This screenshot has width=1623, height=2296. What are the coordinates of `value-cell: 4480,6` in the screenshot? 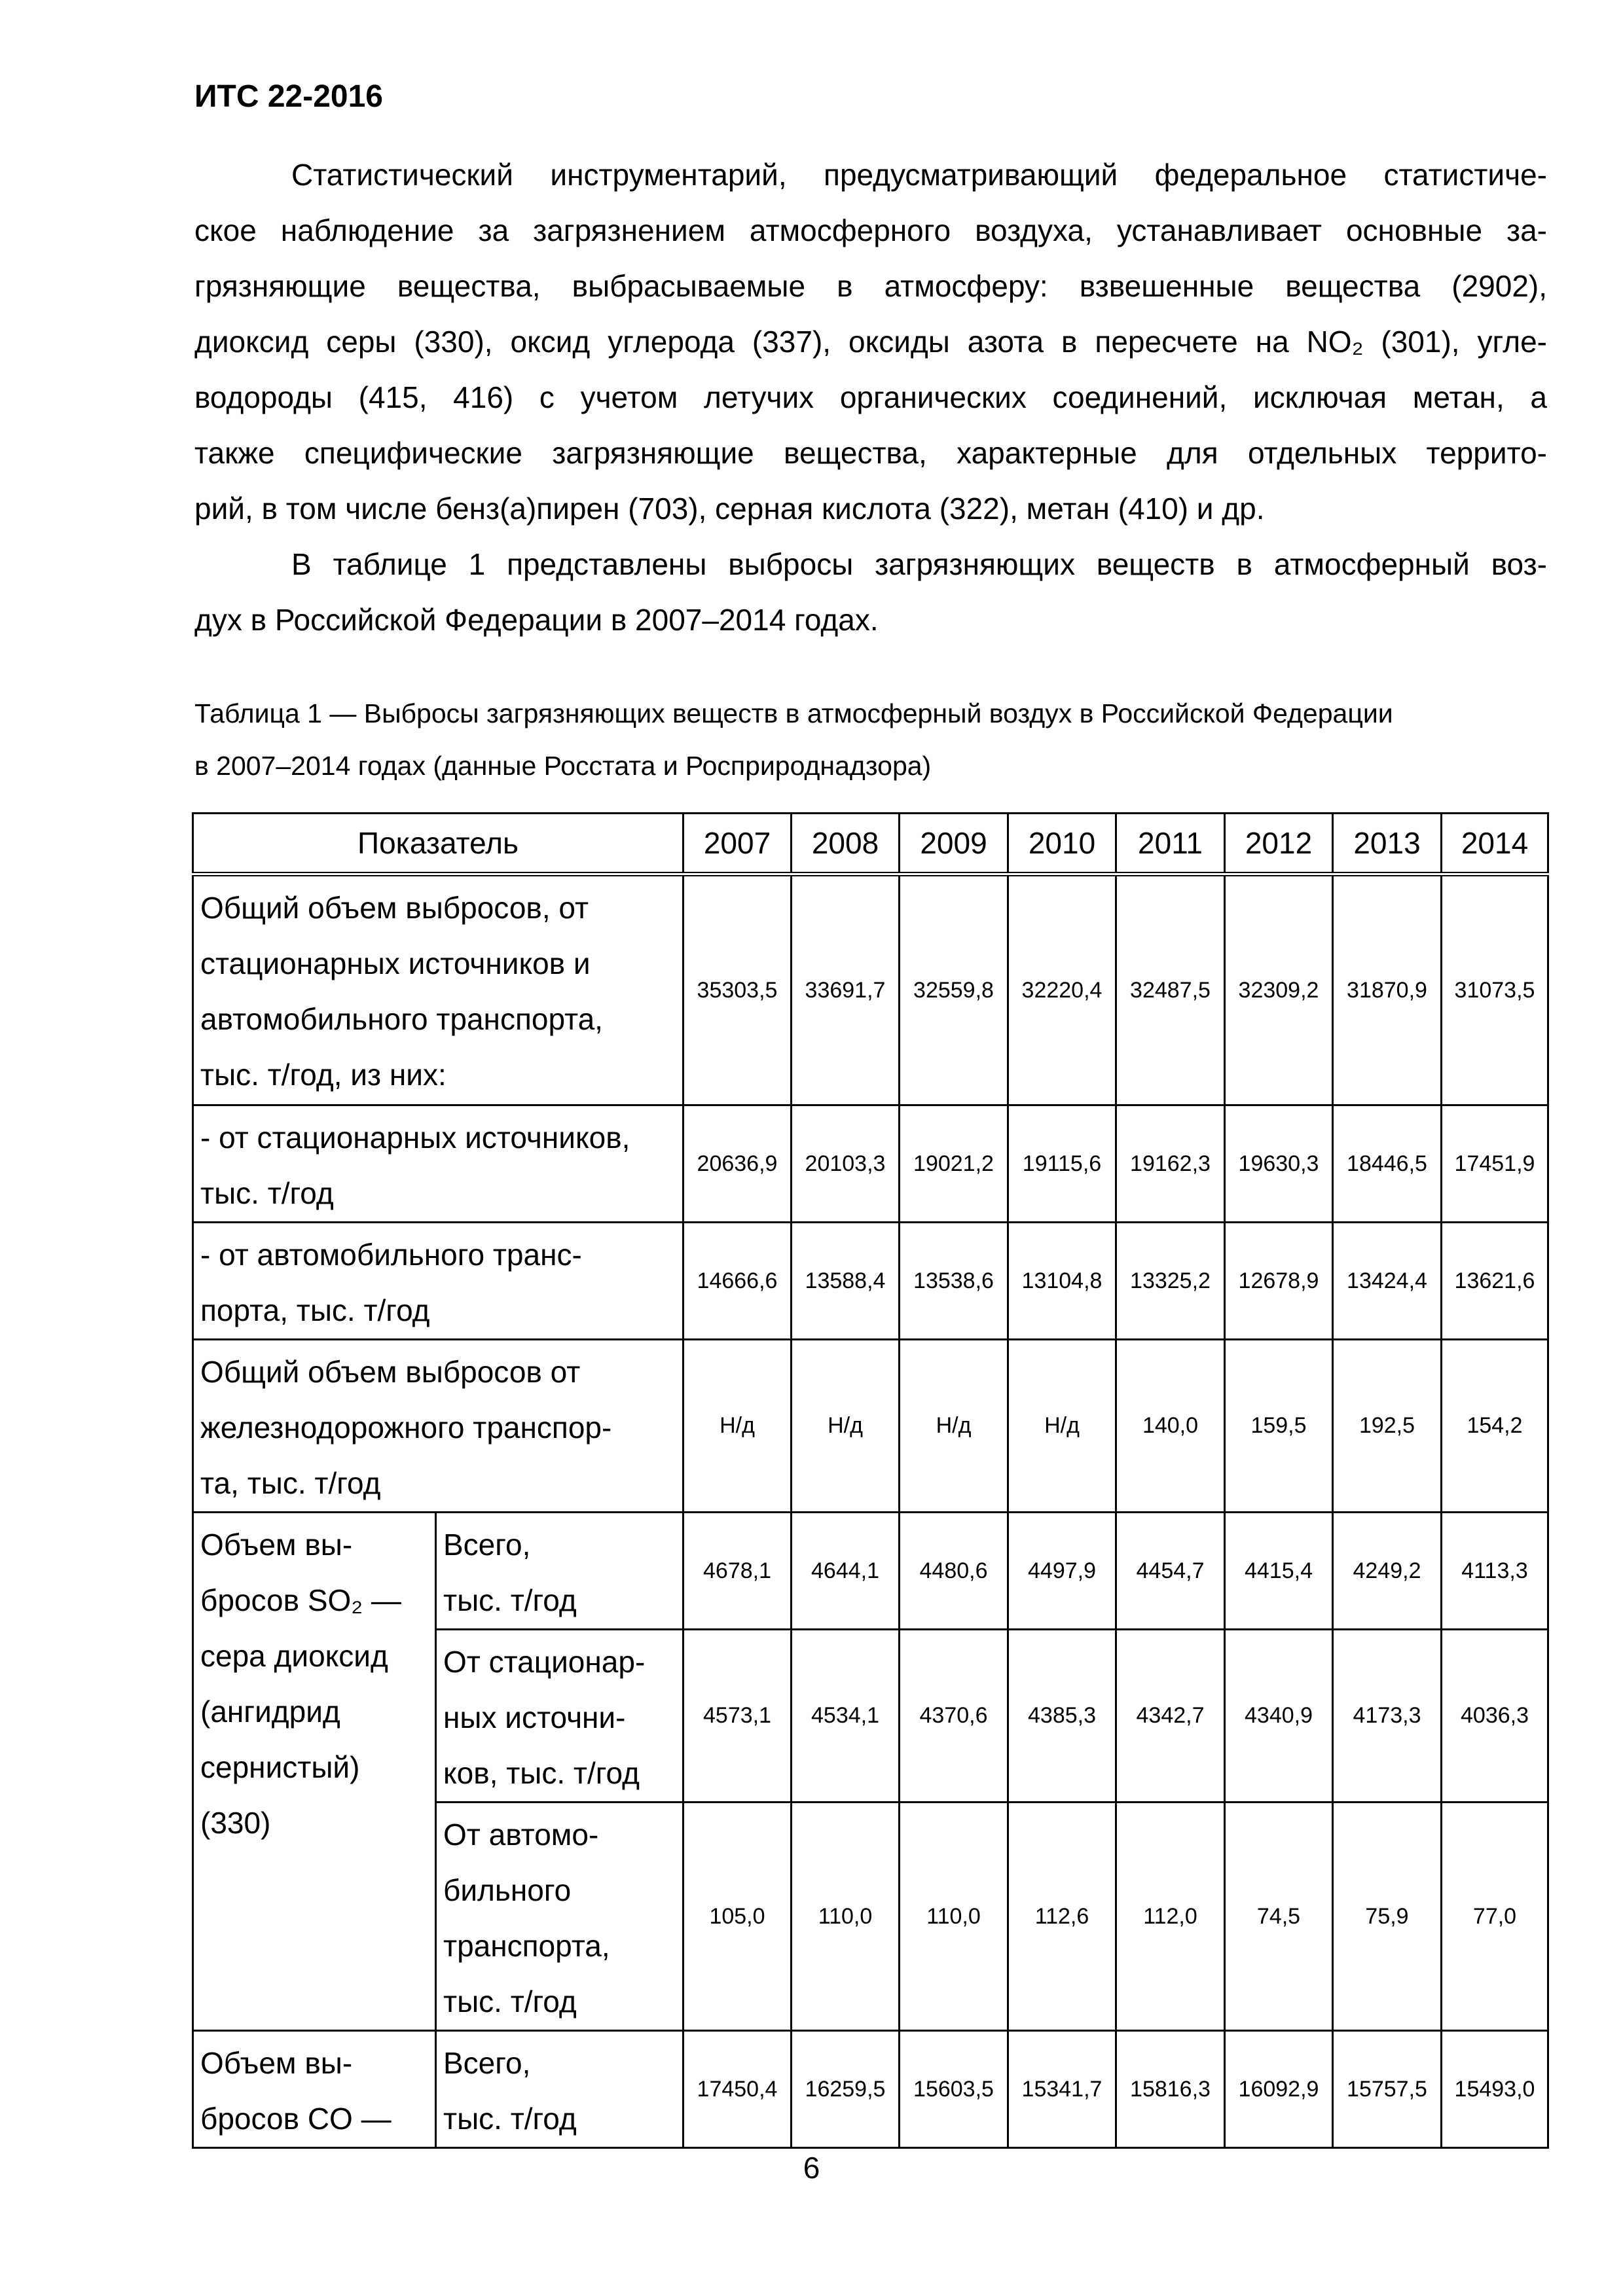 It's located at (953, 1570).